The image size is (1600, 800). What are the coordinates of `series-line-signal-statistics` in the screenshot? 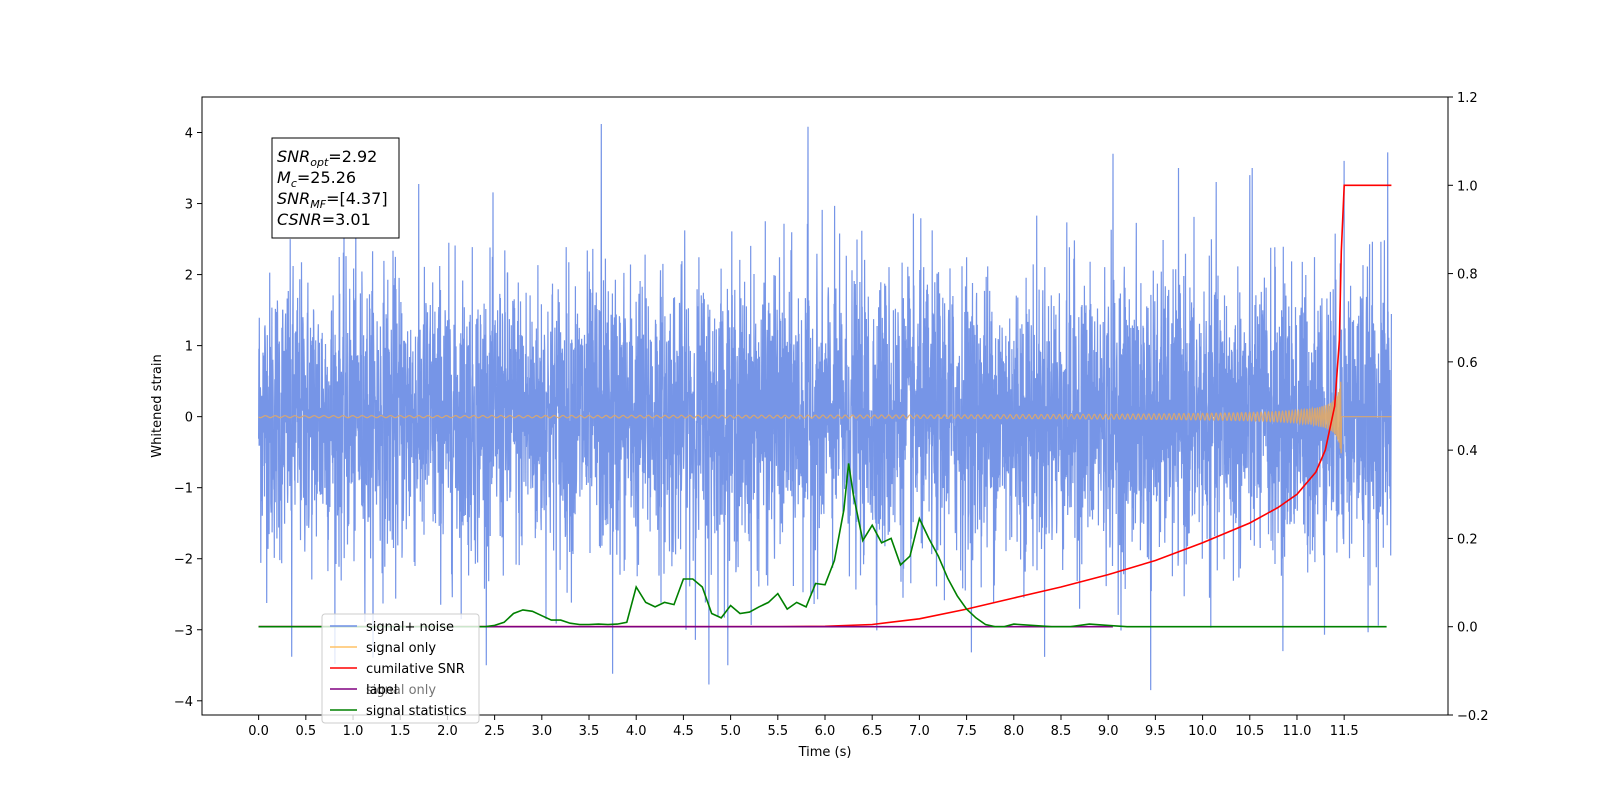 It's located at (822, 545).